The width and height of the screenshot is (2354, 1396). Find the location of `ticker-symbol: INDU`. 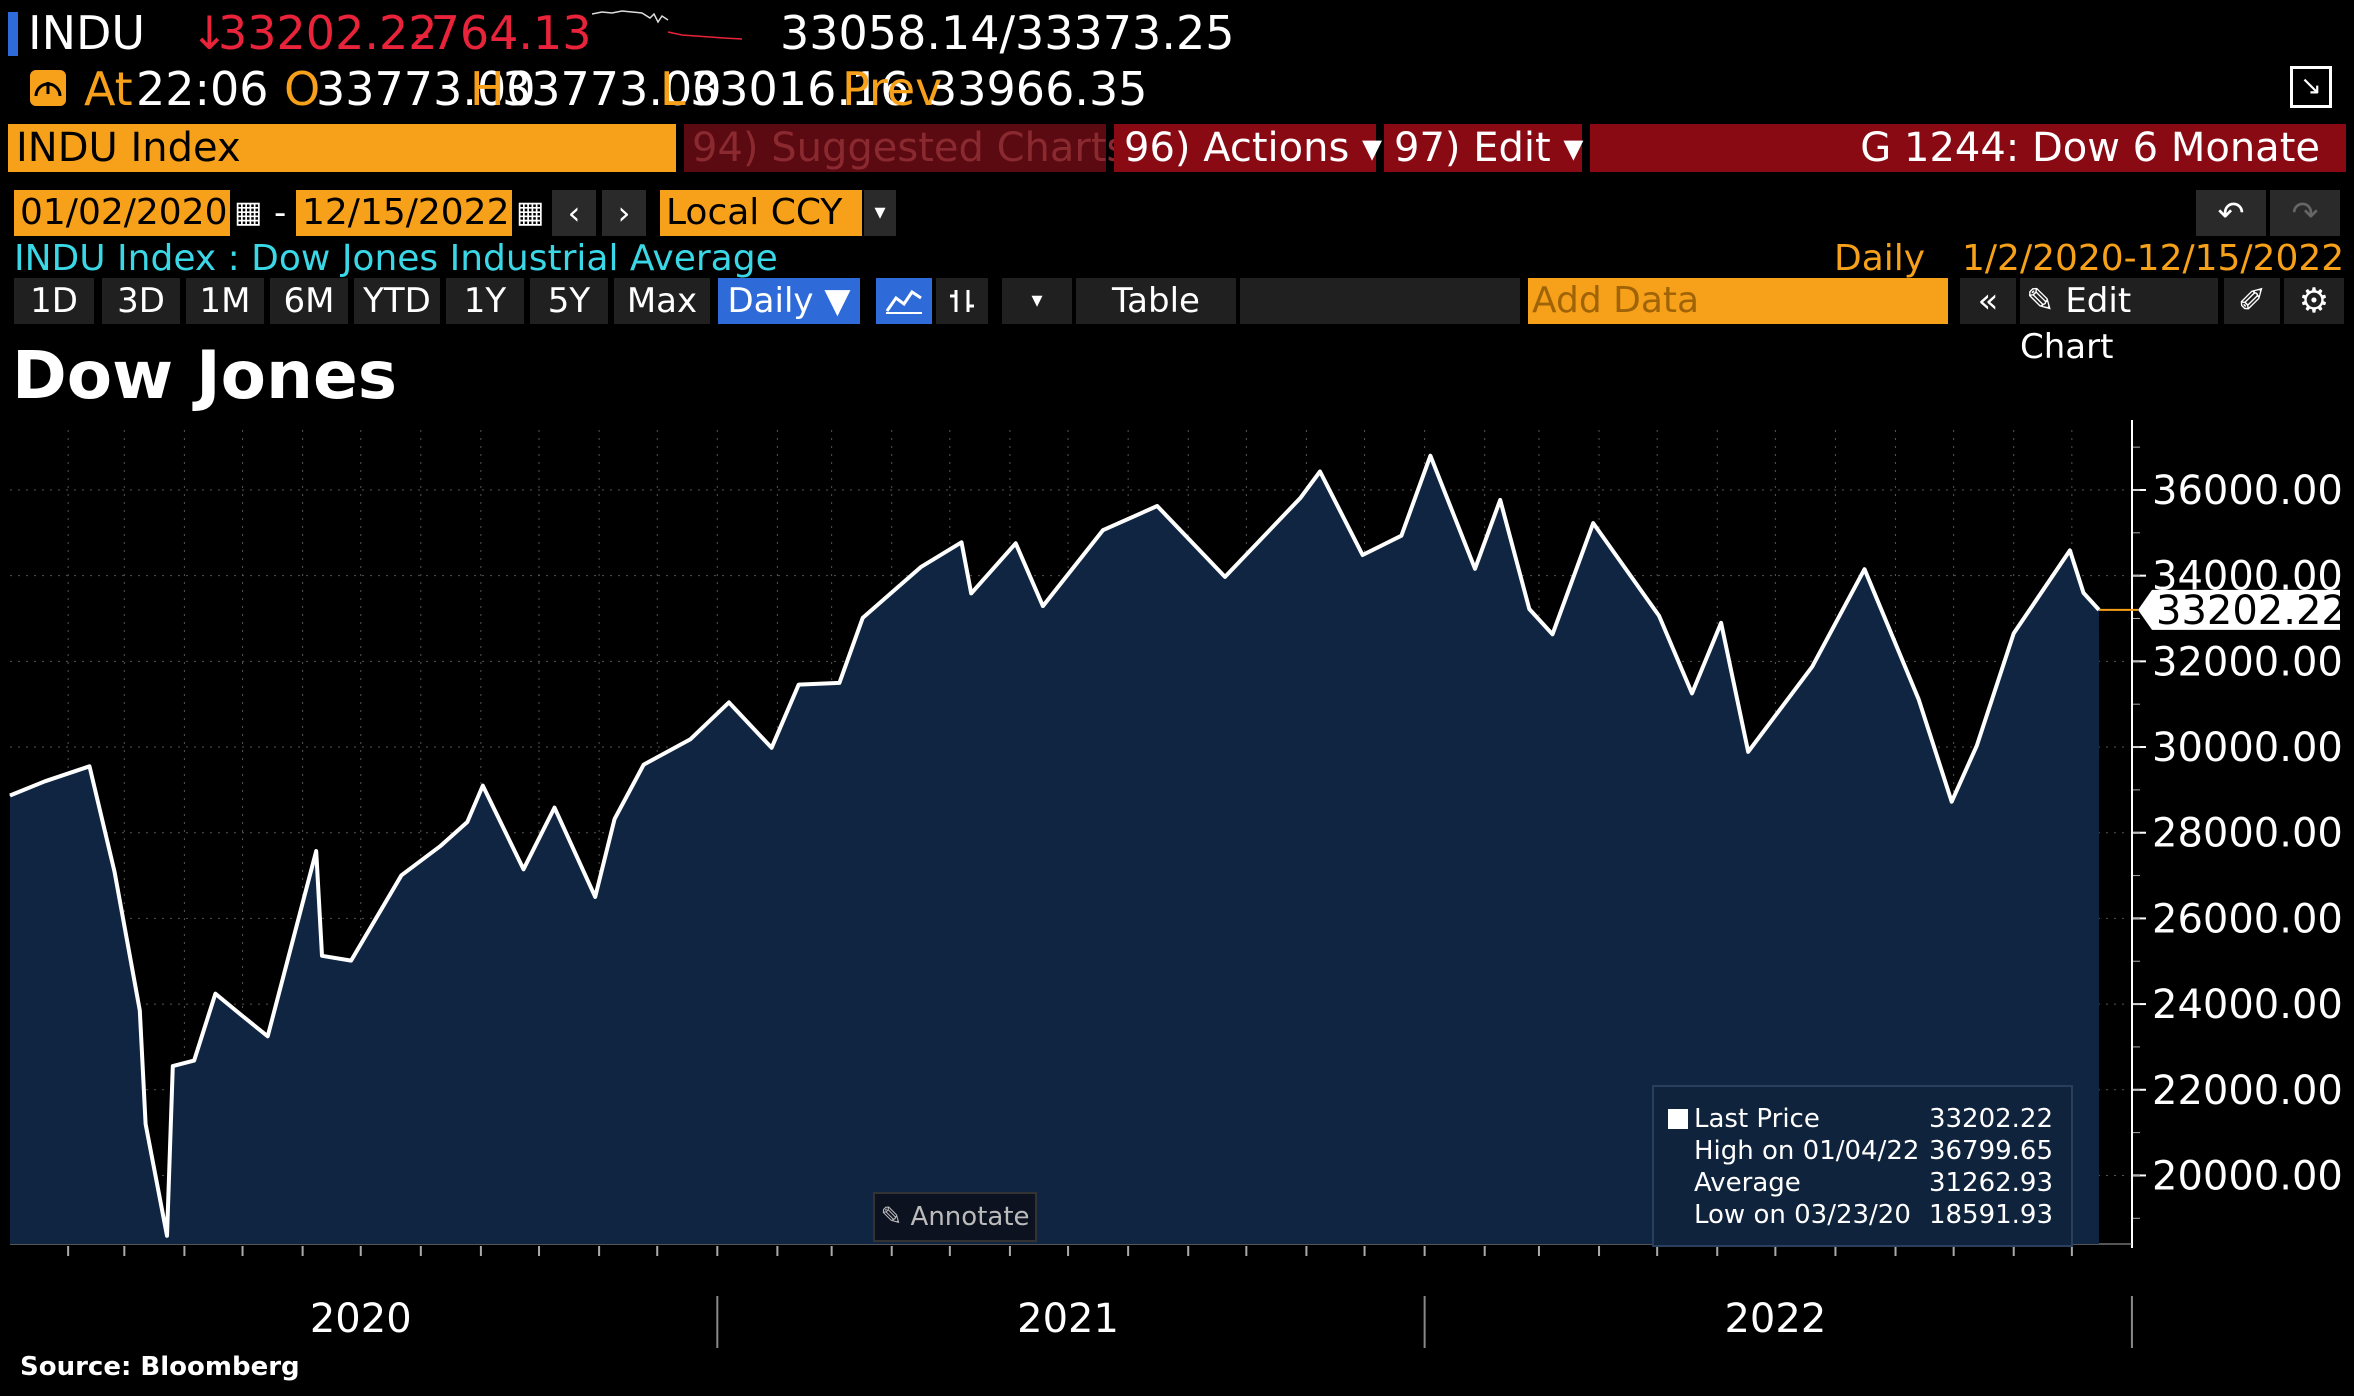

ticker-symbol: INDU is located at coordinates (87, 33).